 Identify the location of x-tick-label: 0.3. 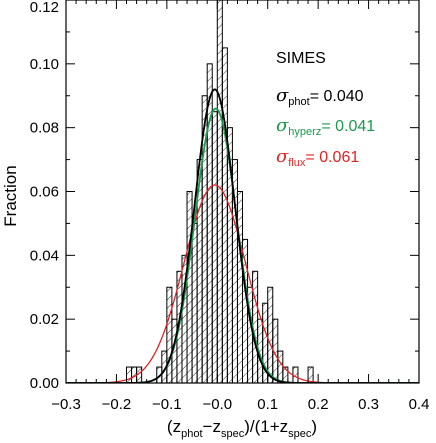
(368, 404).